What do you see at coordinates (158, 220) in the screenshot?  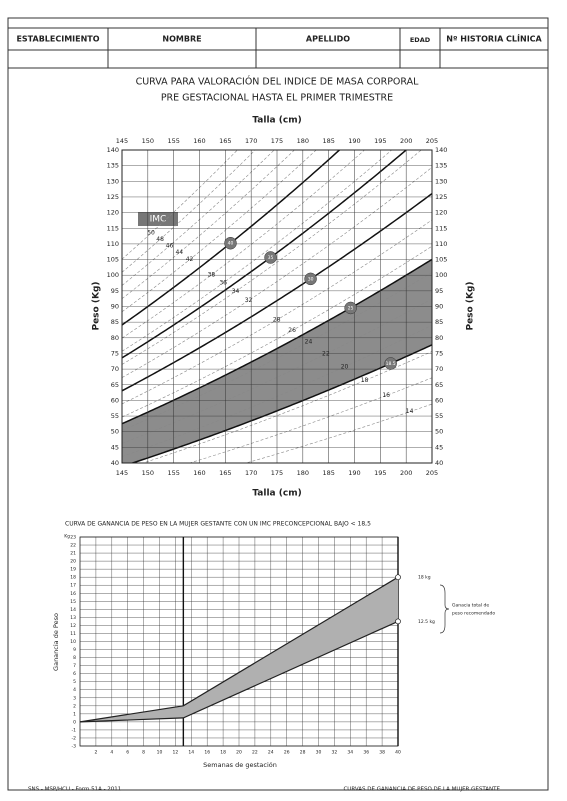 I see `imc-label: IMC` at bounding box center [158, 220].